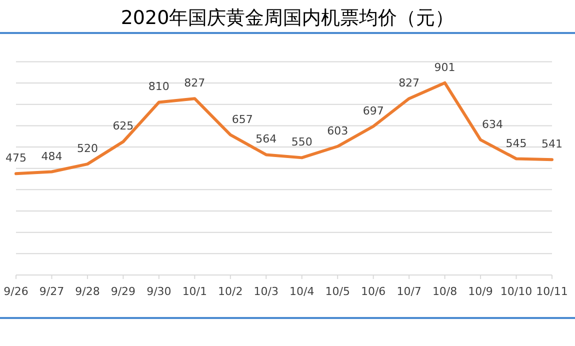 The height and width of the screenshot is (346, 575). I want to click on data-label: 634, so click(493, 124).